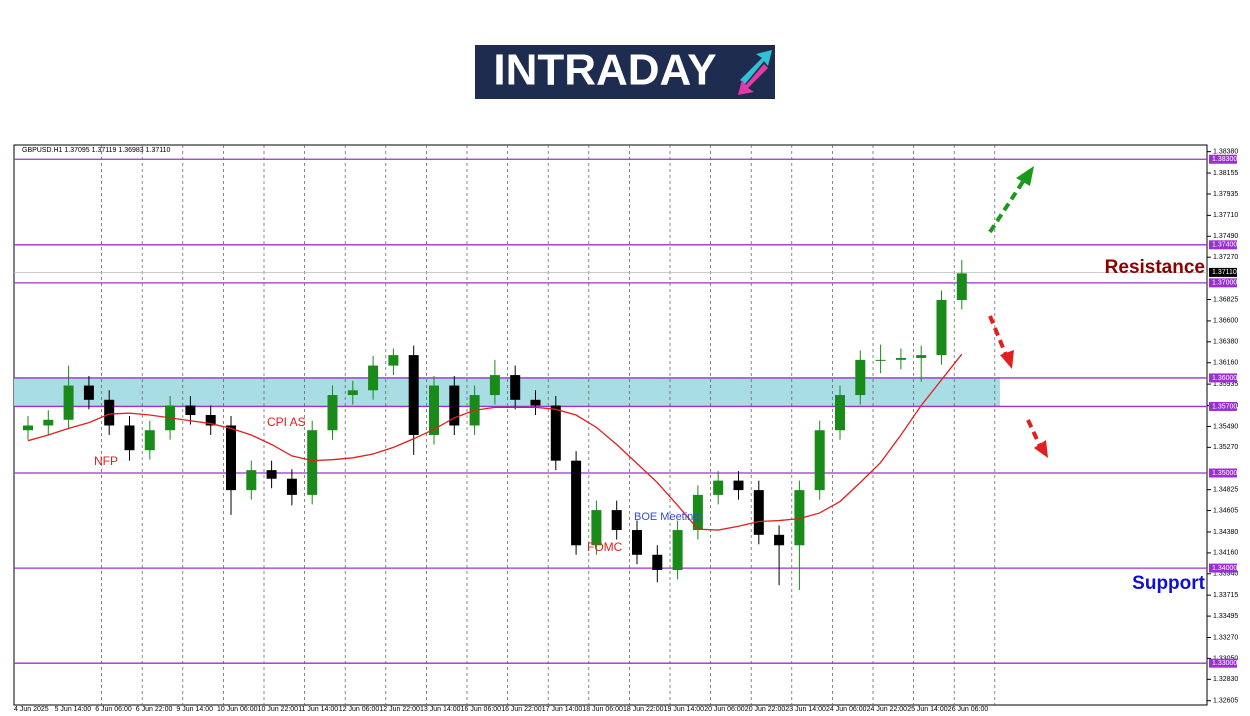 The width and height of the screenshot is (1250, 716). Describe the element at coordinates (1225, 215) in the screenshot. I see `y-tick-label: 1.37710` at that location.